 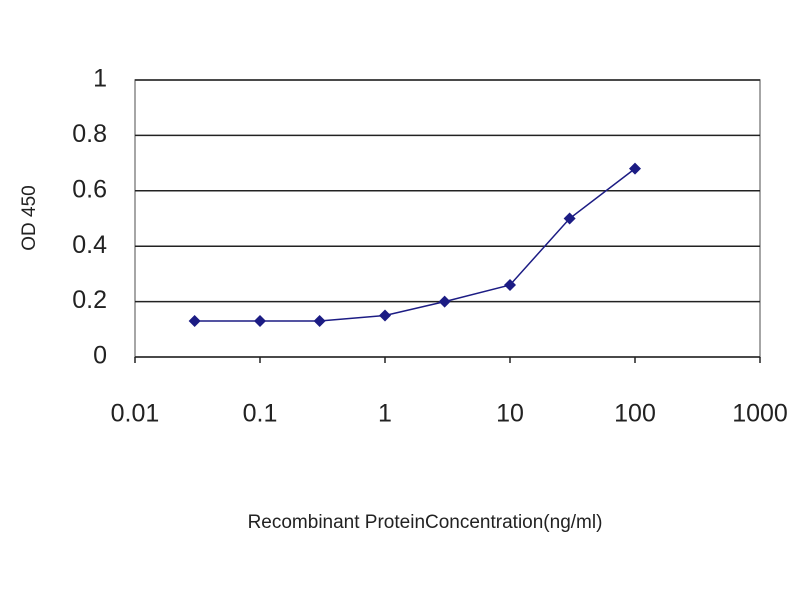 I want to click on x-tick-label: 0.01, so click(x=135, y=414).